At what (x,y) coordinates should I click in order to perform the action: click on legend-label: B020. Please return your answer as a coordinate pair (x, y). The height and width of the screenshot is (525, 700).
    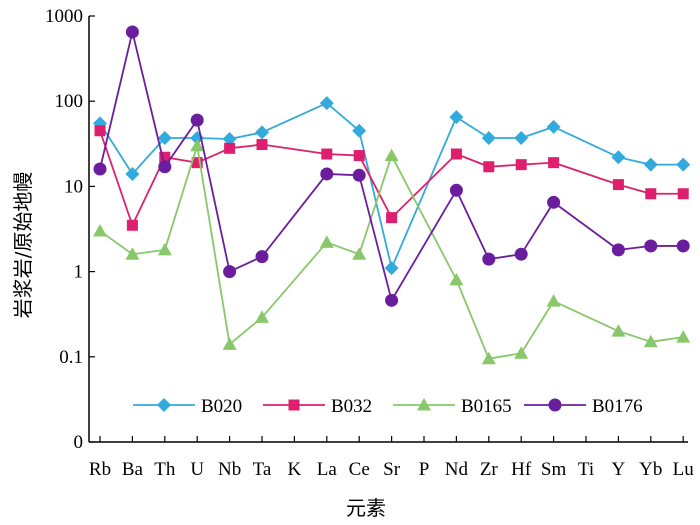
    Looking at the image, I should click on (221, 406).